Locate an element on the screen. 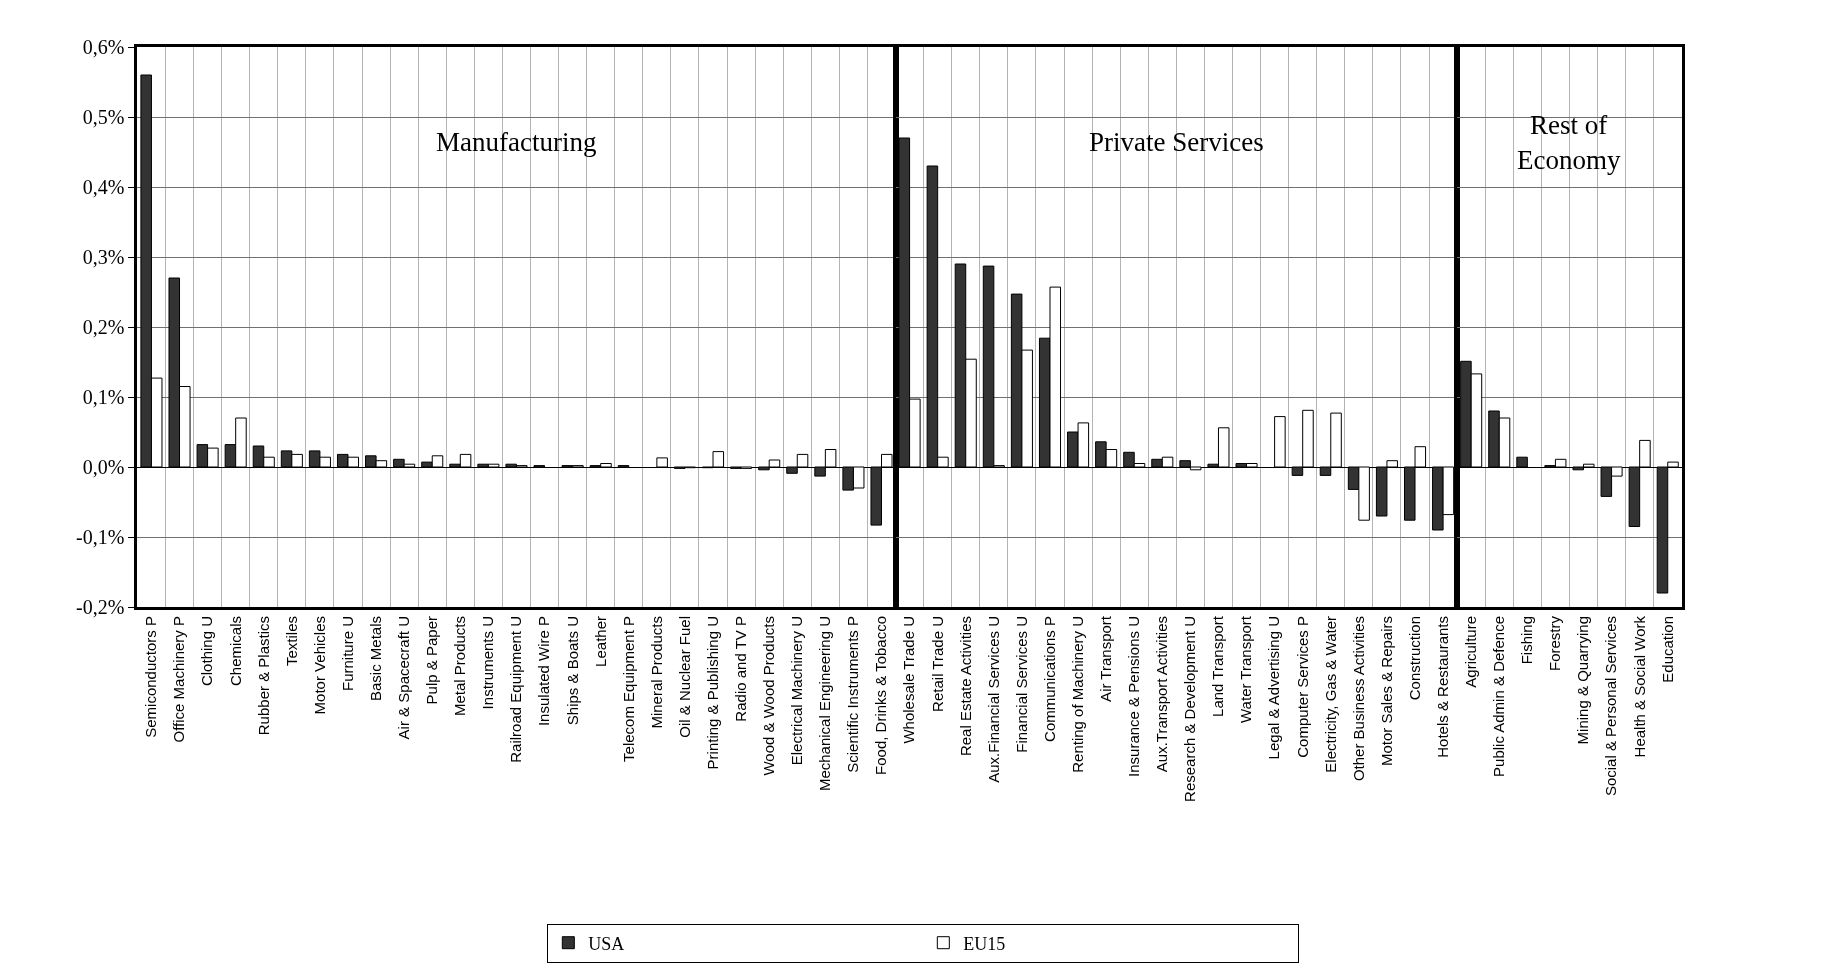 The height and width of the screenshot is (977, 1832). x-tick-label: Aux.Transport Activities is located at coordinates (1162, 694).